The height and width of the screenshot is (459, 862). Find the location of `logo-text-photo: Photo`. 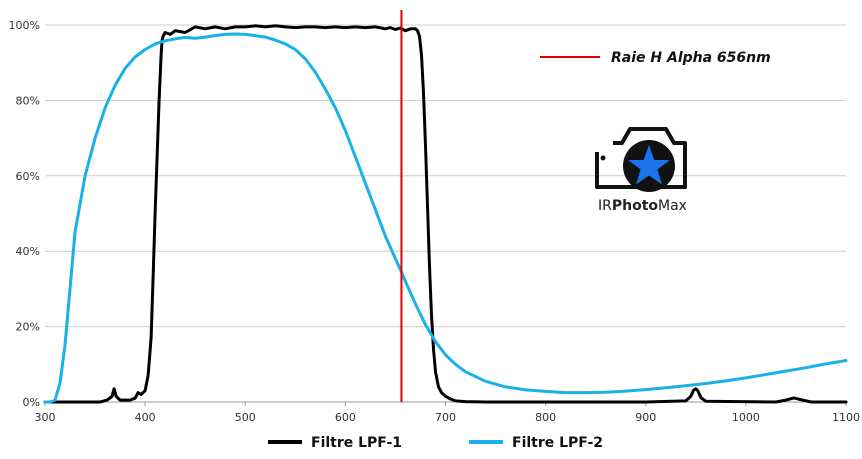

logo-text-photo: Photo is located at coordinates (635, 206).